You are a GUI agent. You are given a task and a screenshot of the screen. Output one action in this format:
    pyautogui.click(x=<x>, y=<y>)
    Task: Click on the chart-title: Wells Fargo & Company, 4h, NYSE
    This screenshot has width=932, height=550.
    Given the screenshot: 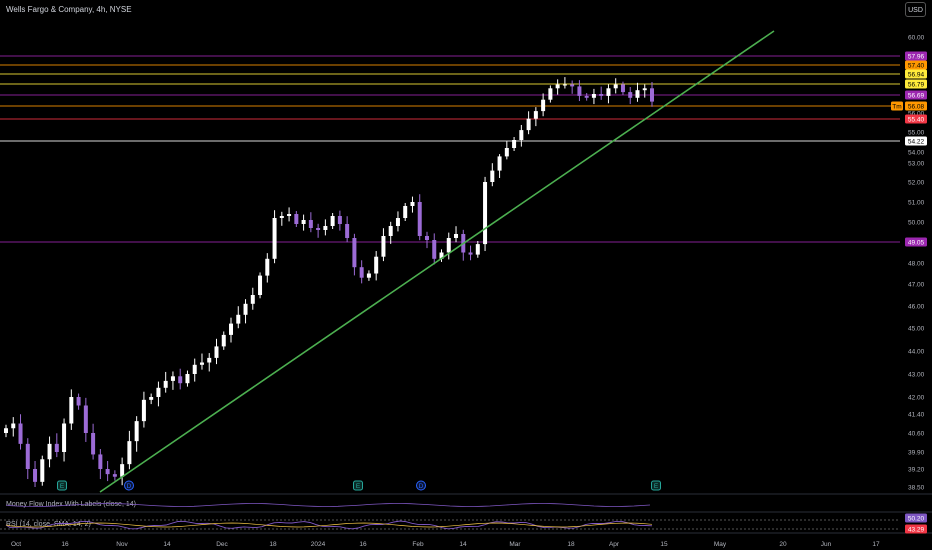 What is the action you would take?
    pyautogui.click(x=69, y=9)
    